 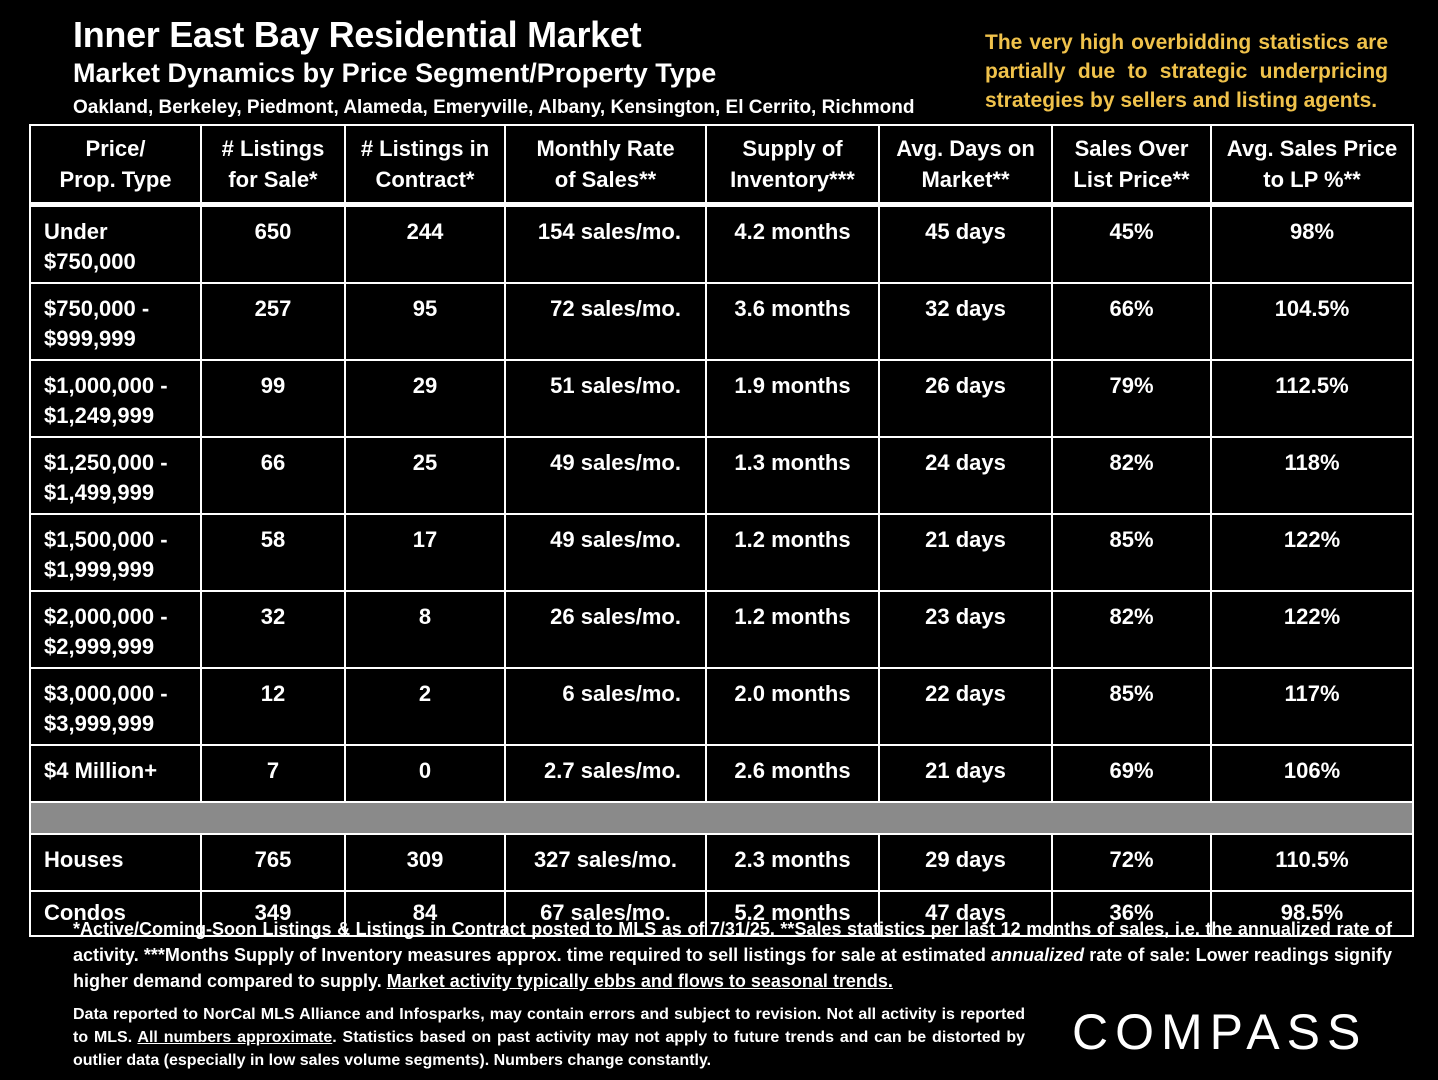 I want to click on col-header-contract: # Listings in Contract*, so click(x=425, y=165).